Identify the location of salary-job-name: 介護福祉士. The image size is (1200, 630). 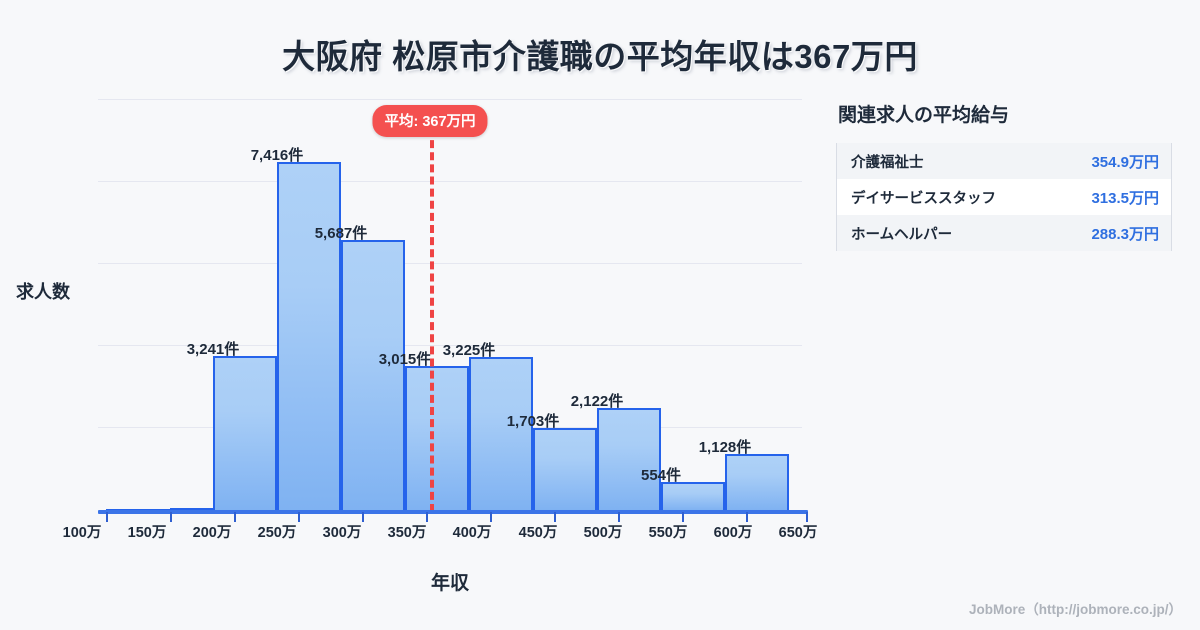
(887, 162).